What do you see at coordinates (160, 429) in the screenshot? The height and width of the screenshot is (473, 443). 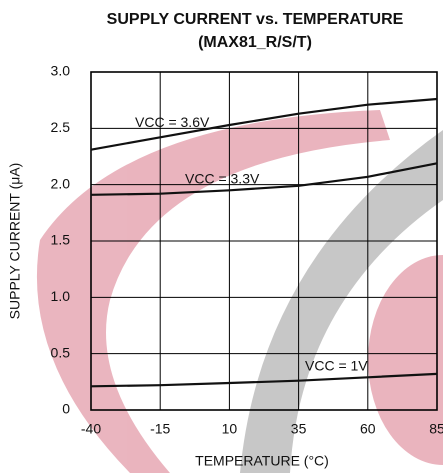 I see `x-tick-label: -15` at bounding box center [160, 429].